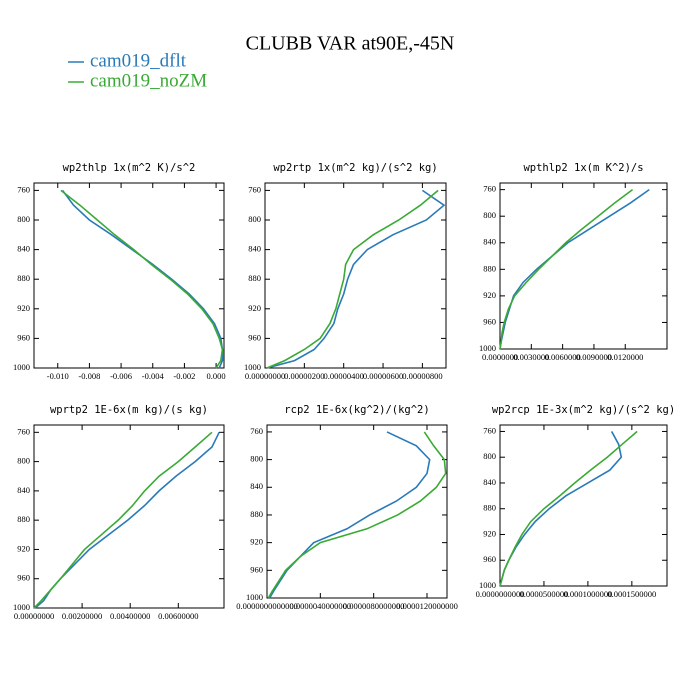 Image resolution: width=700 pixels, height=700 pixels. Describe the element at coordinates (148, 80) in the screenshot. I see `legend-label: cam019_noZM` at that location.